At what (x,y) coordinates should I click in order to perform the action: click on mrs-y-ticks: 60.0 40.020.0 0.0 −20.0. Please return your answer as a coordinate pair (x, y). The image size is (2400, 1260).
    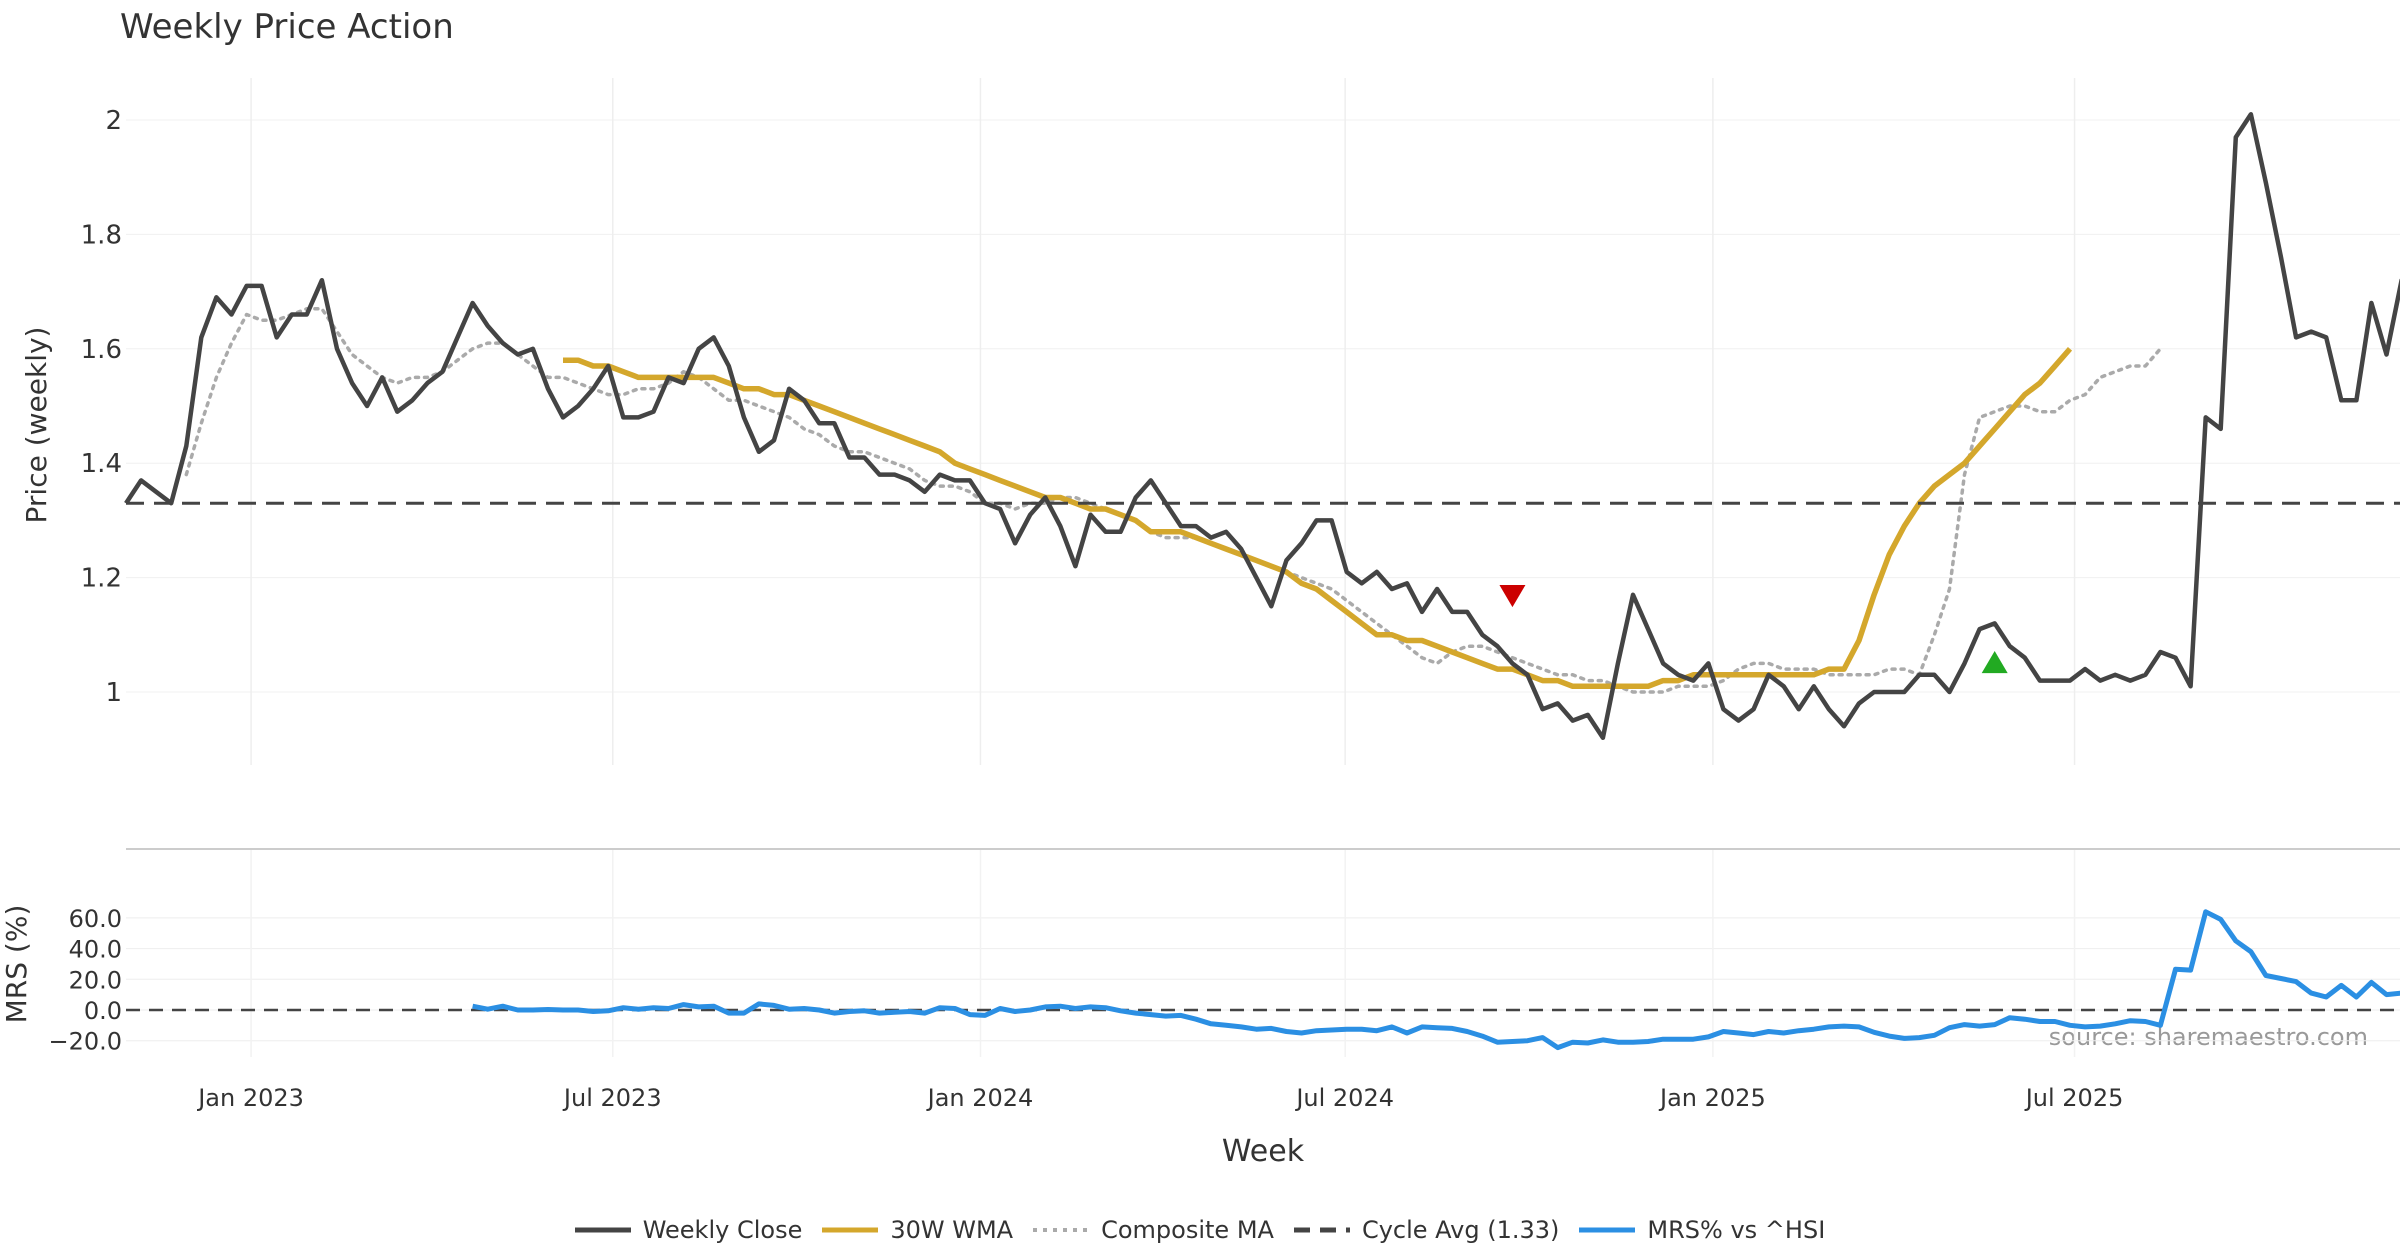
    Looking at the image, I should click on (85, 980).